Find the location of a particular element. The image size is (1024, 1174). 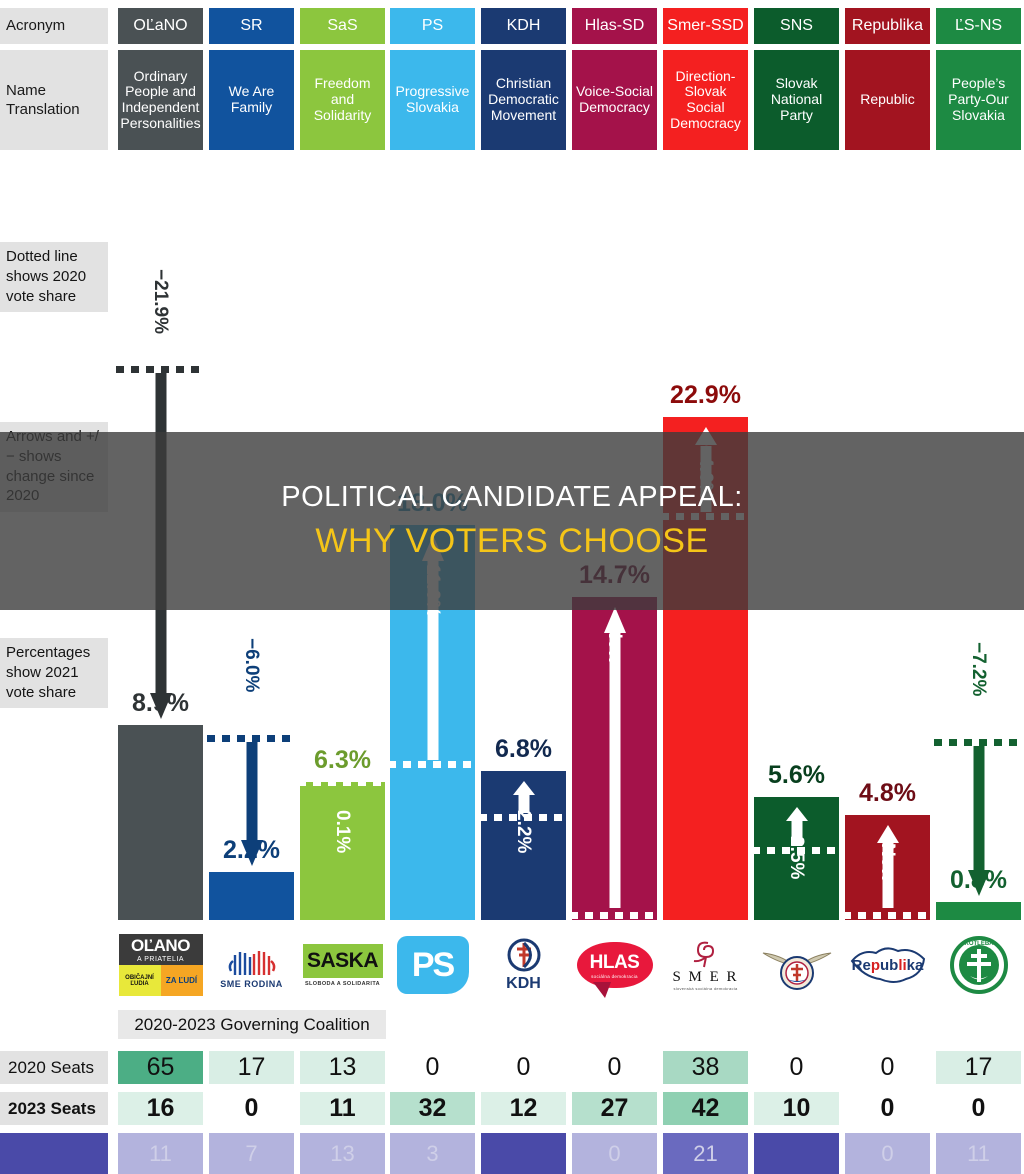

change-label-republika: New is located at coordinates (887, 862).